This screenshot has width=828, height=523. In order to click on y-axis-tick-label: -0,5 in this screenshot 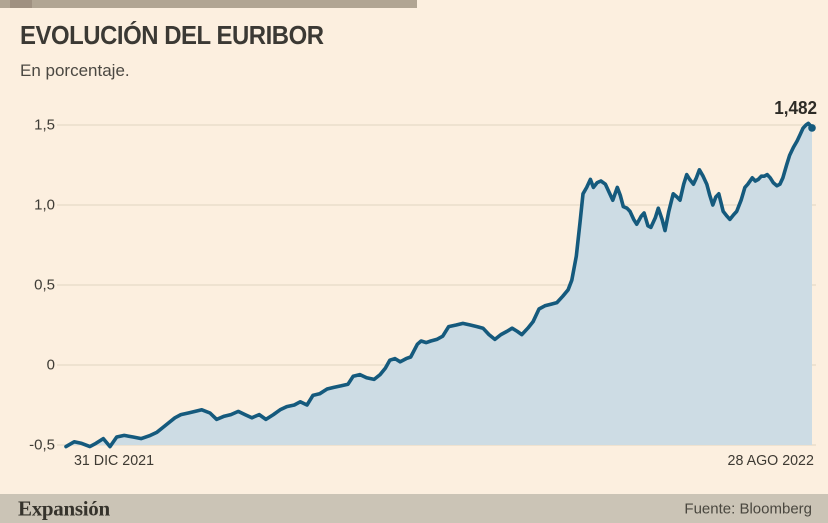, I will do `click(42, 445)`.